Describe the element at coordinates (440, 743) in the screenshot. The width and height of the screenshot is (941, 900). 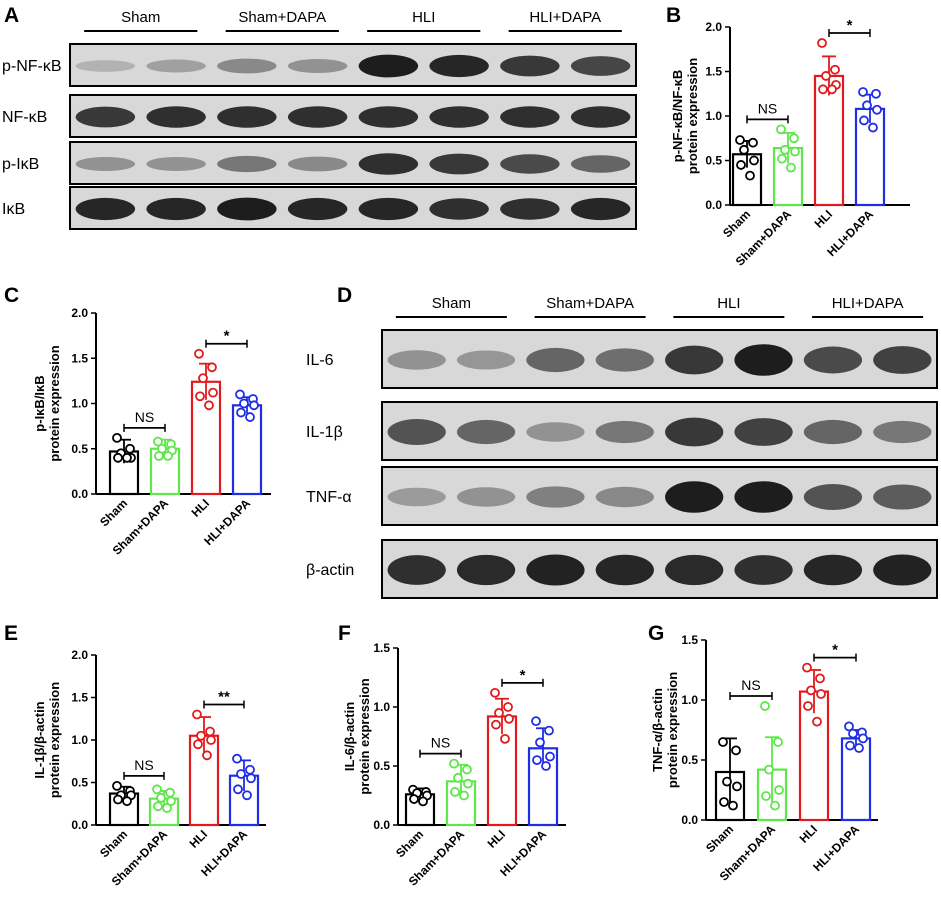
I see `significance-label: NS` at that location.